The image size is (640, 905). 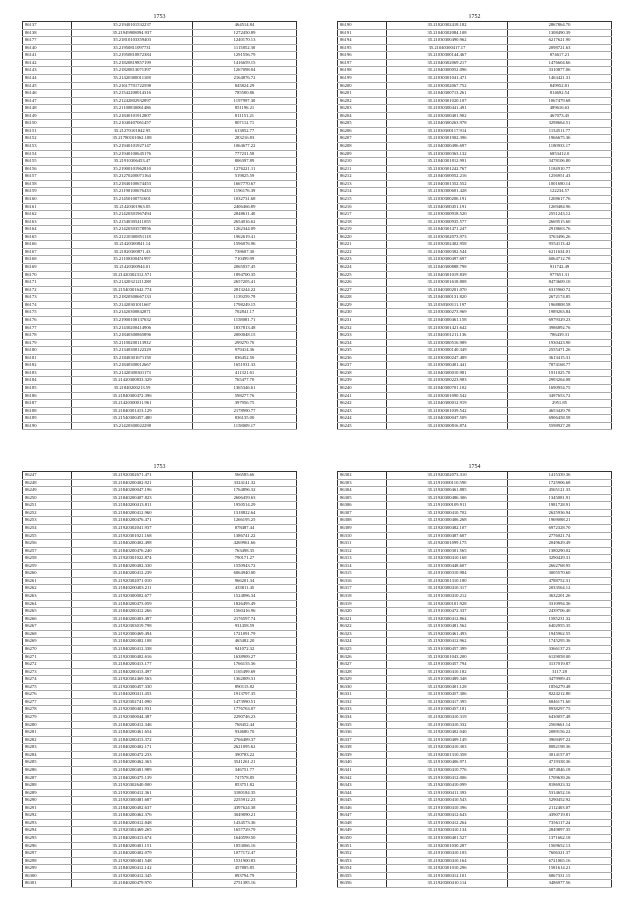 What do you see at coordinates (362, 732) in the screenshot?
I see `row-id: 86336` at bounding box center [362, 732].